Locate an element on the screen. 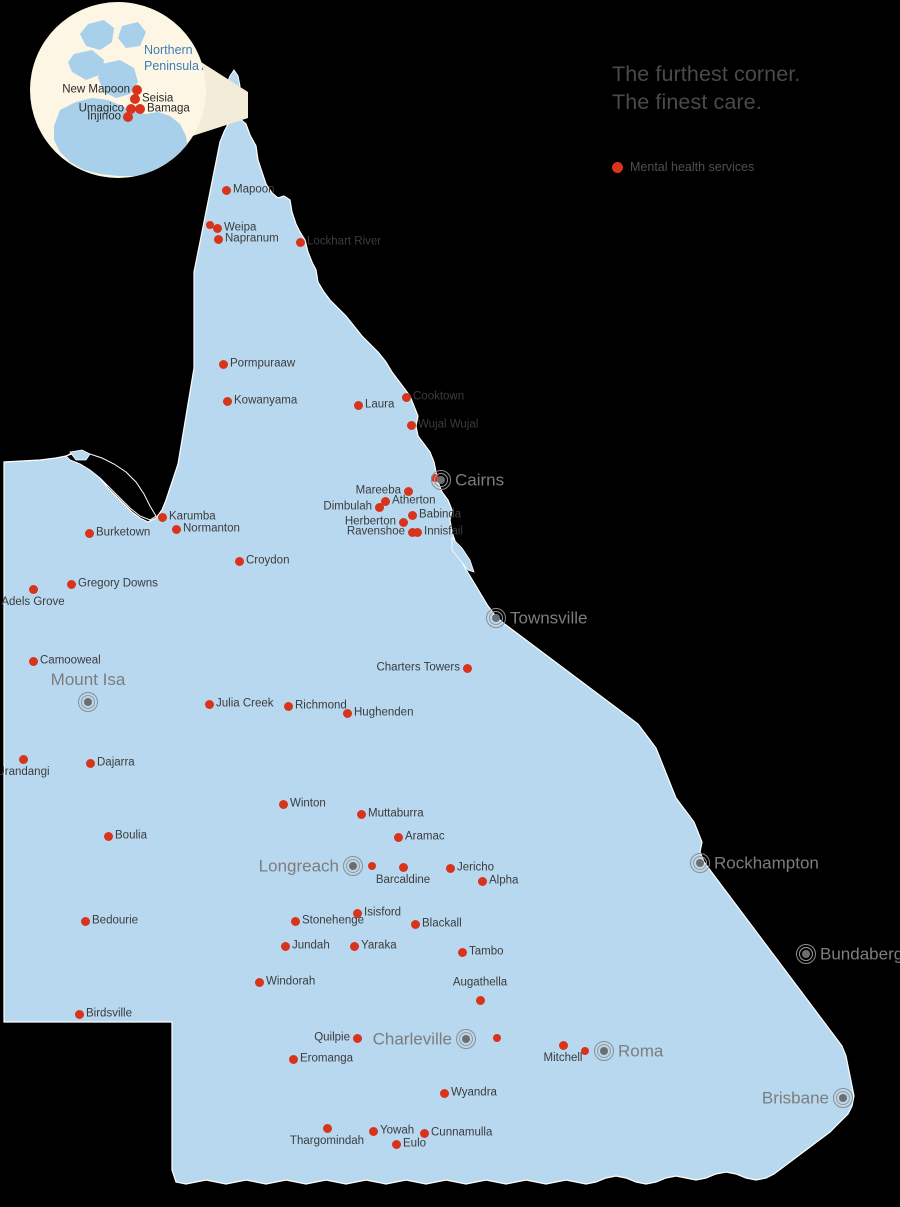 This screenshot has height=1207, width=900. town-label-napranum: Napranum is located at coordinates (252, 238).